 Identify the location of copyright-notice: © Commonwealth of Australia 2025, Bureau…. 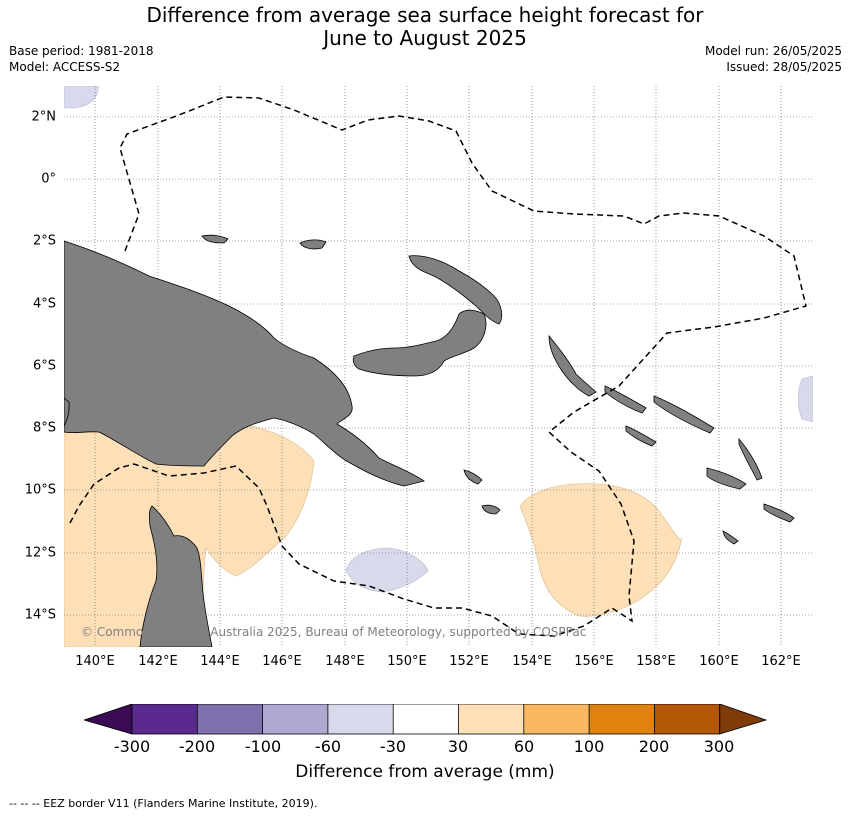
(334, 632).